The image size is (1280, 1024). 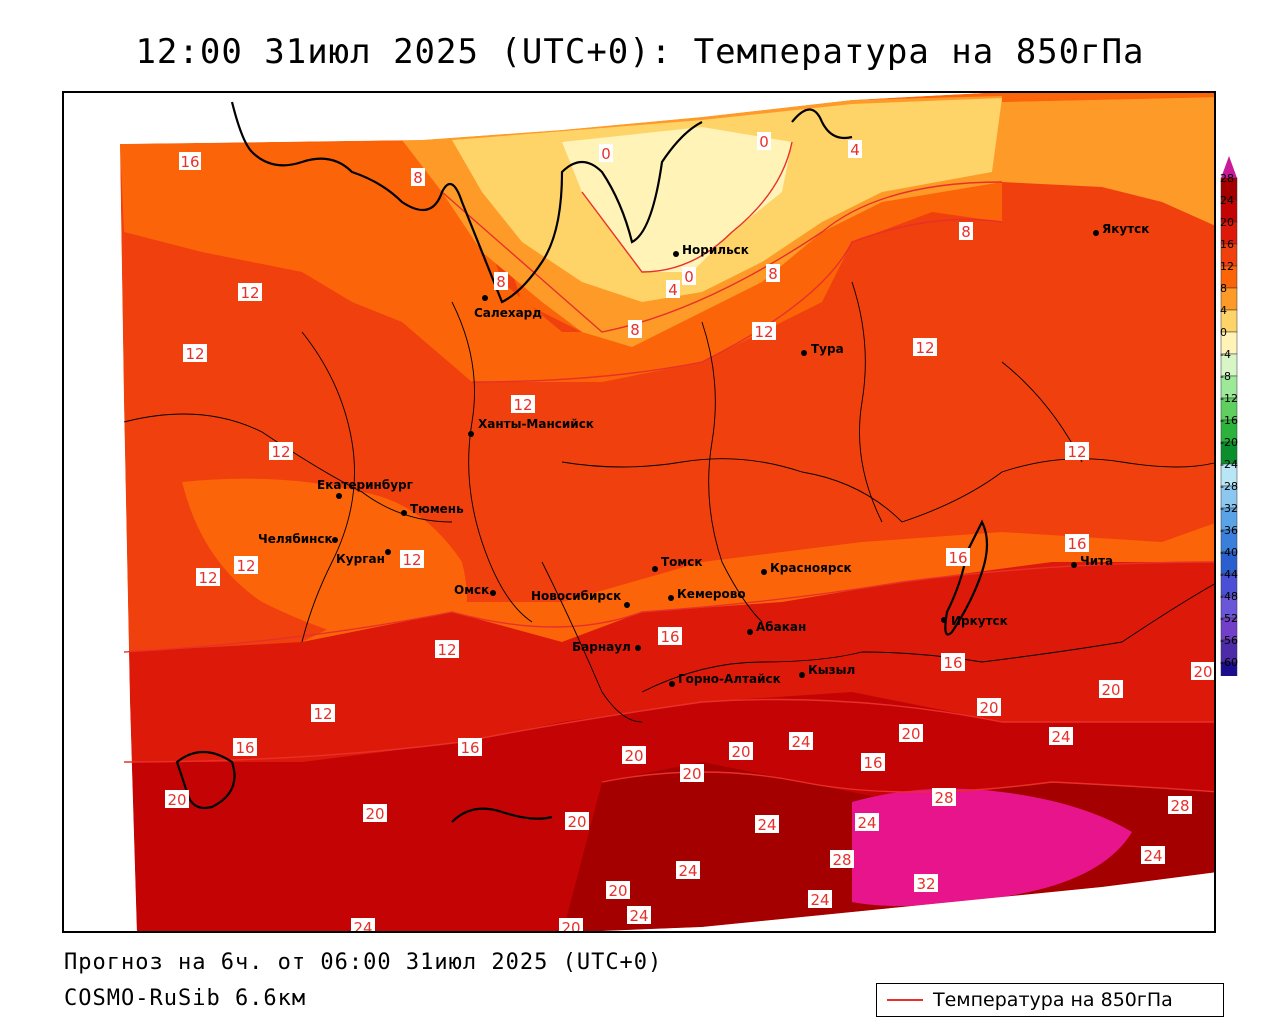 What do you see at coordinates (1225, 354) in the screenshot?
I see `scale-tick-label: -4` at bounding box center [1225, 354].